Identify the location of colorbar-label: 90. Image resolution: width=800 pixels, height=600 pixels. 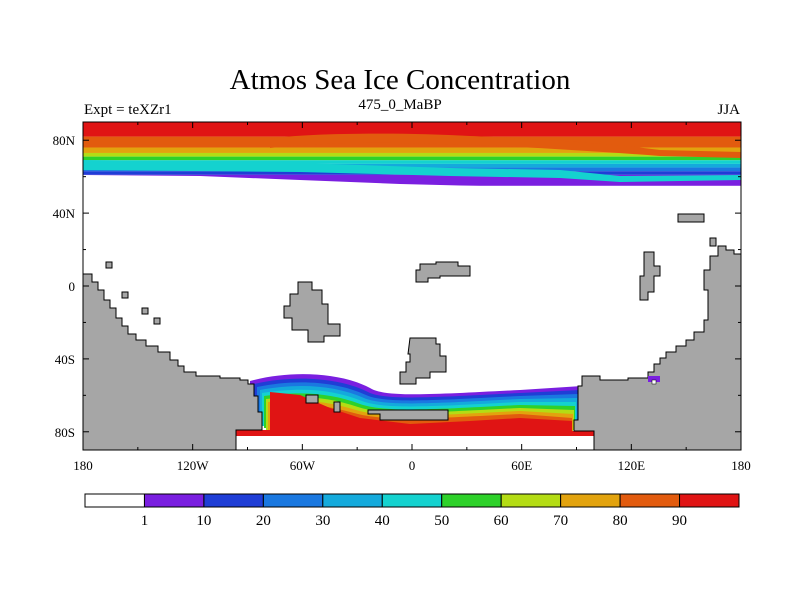
(679, 521).